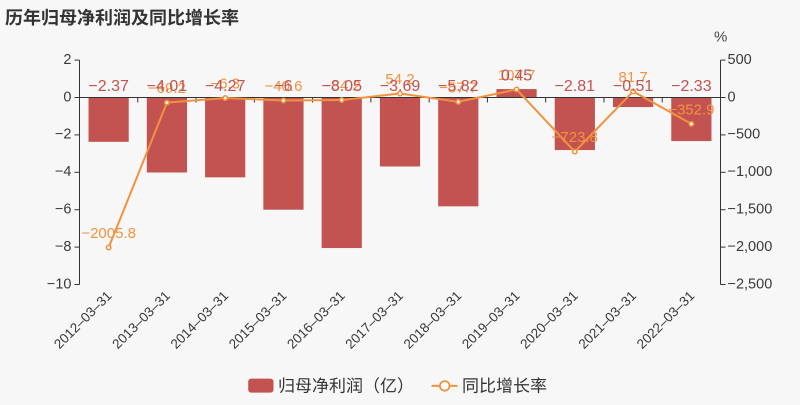  Describe the element at coordinates (750, 172) in the screenshot. I see `svg-text: −1,000` at that location.